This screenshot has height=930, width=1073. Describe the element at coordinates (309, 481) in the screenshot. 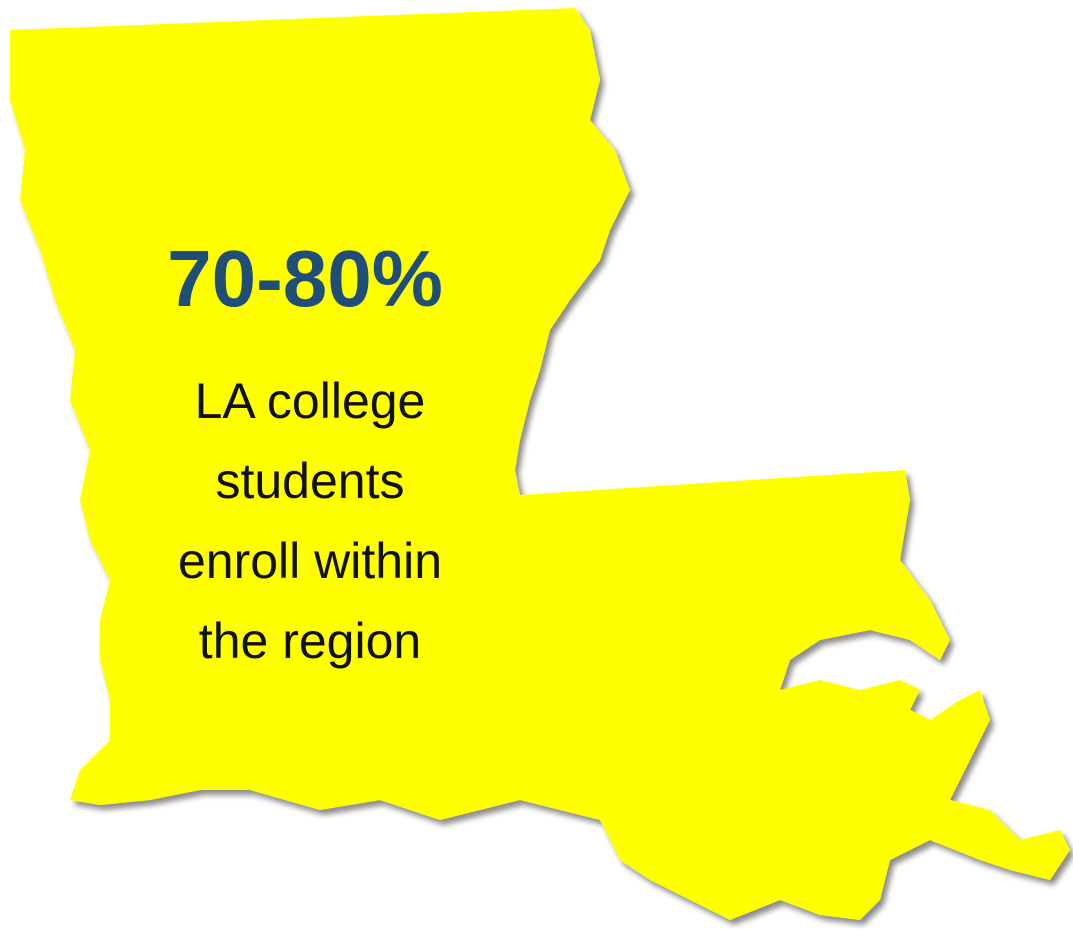

I see `caption-line: students` at that location.